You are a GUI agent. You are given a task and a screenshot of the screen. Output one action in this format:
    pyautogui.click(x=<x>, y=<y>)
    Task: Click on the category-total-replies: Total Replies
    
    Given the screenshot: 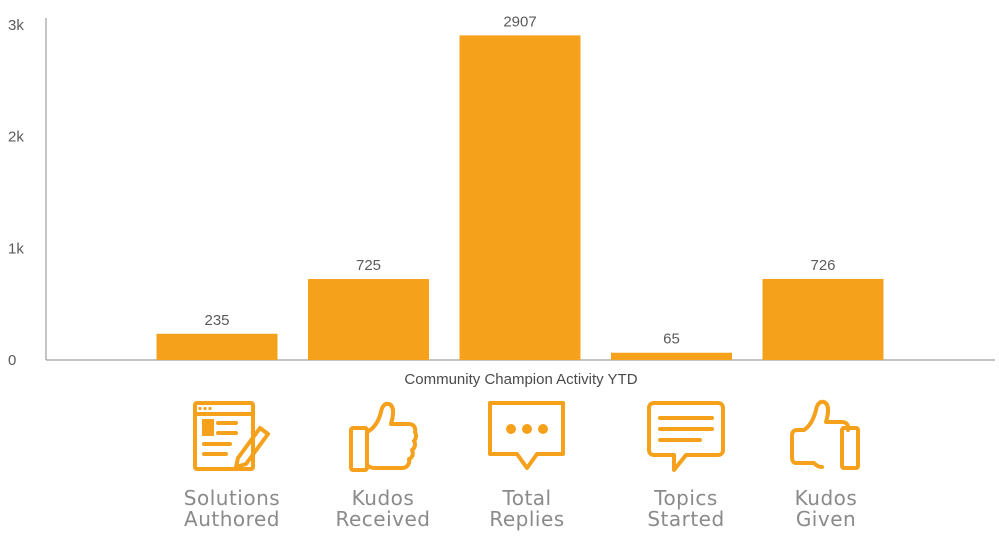 What is the action you would take?
    pyautogui.click(x=527, y=464)
    